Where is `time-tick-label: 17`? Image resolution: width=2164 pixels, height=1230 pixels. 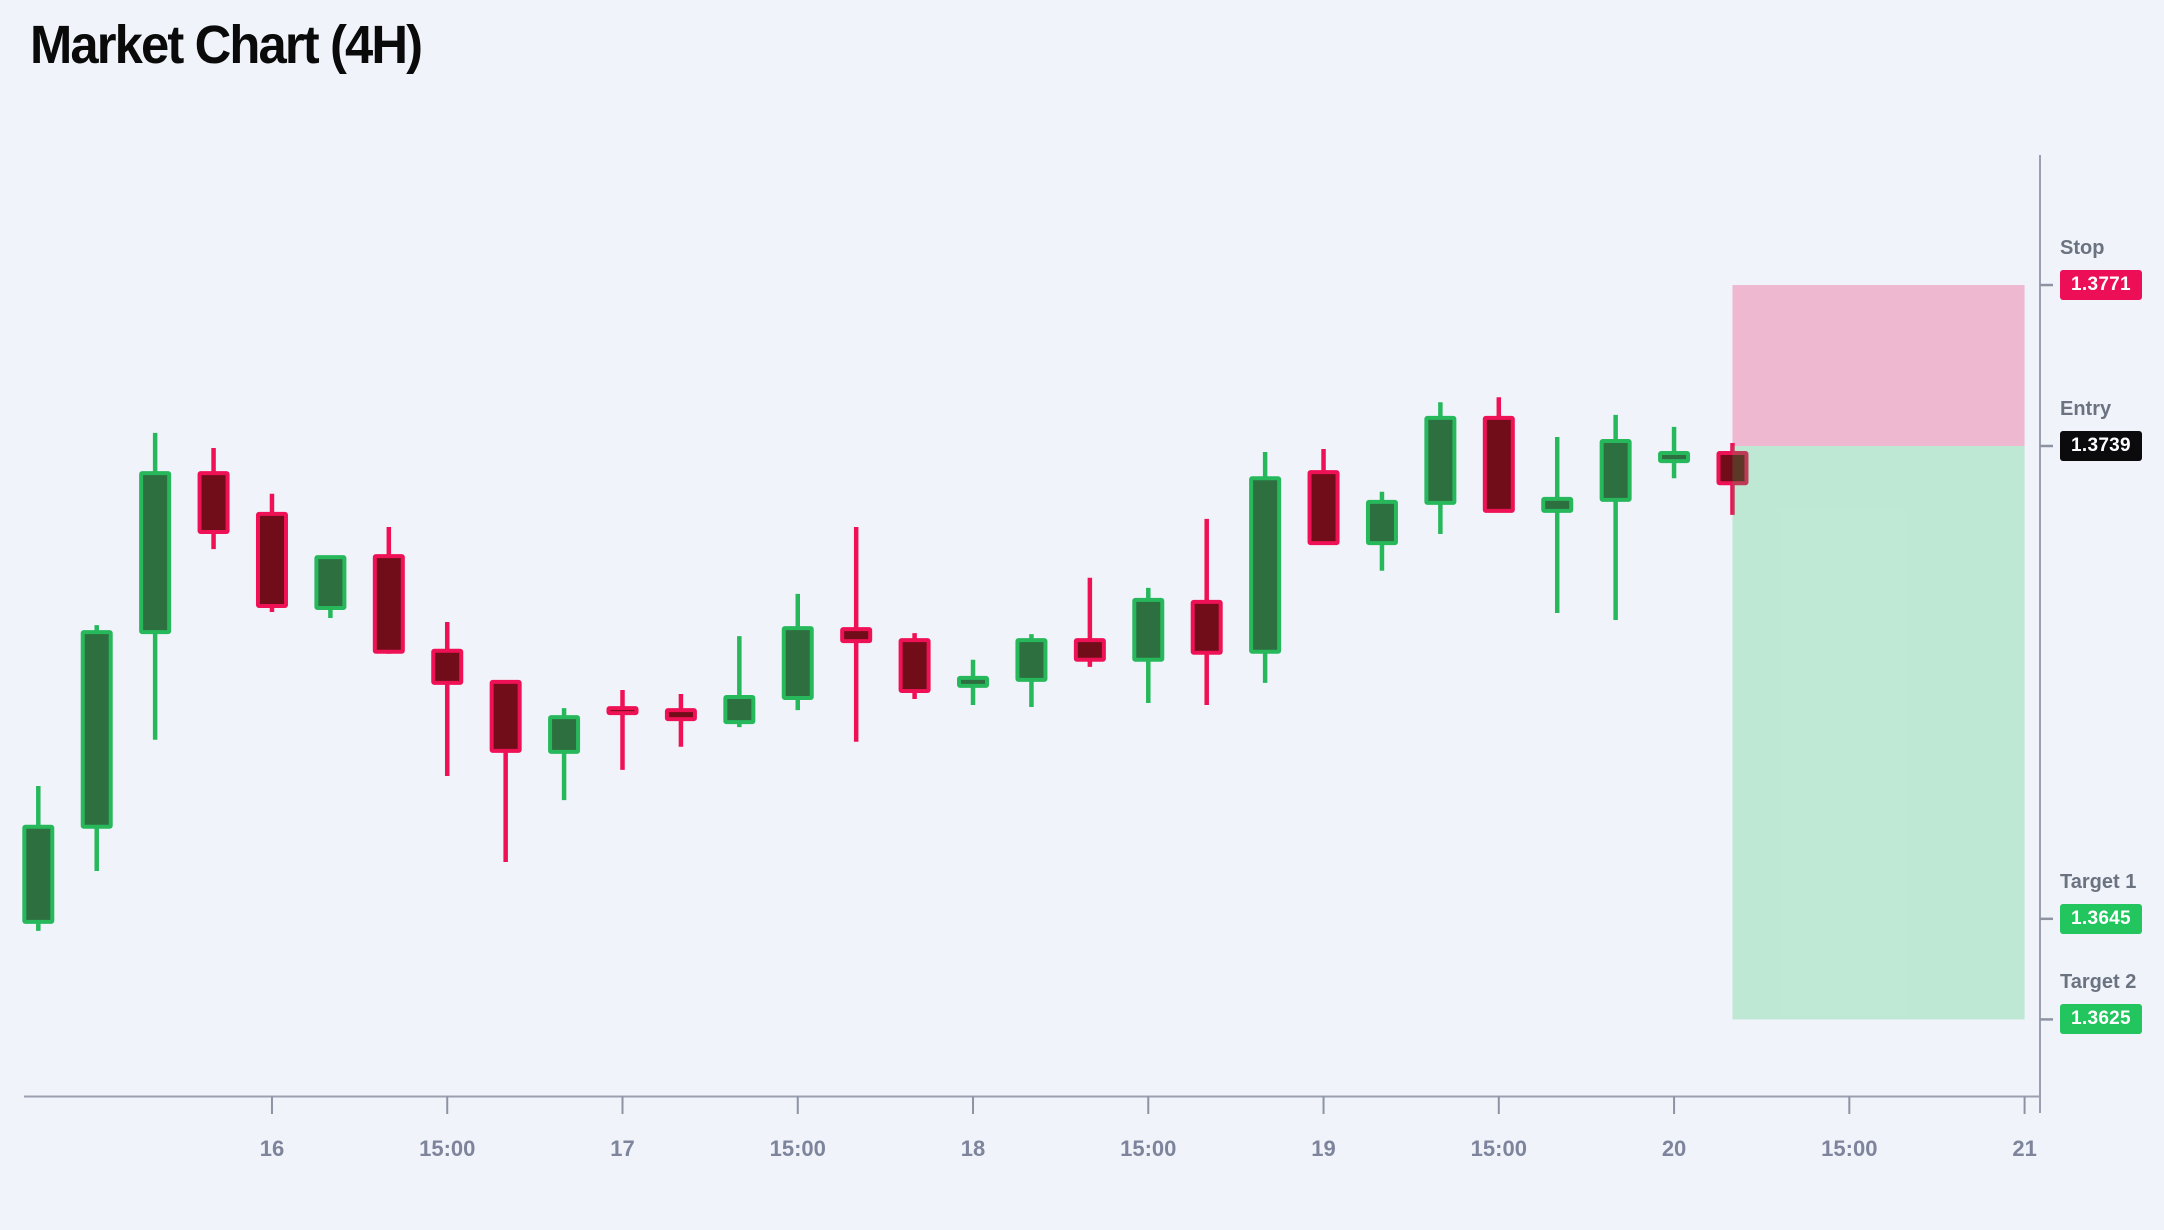
time-tick-label: 17 is located at coordinates (622, 1148).